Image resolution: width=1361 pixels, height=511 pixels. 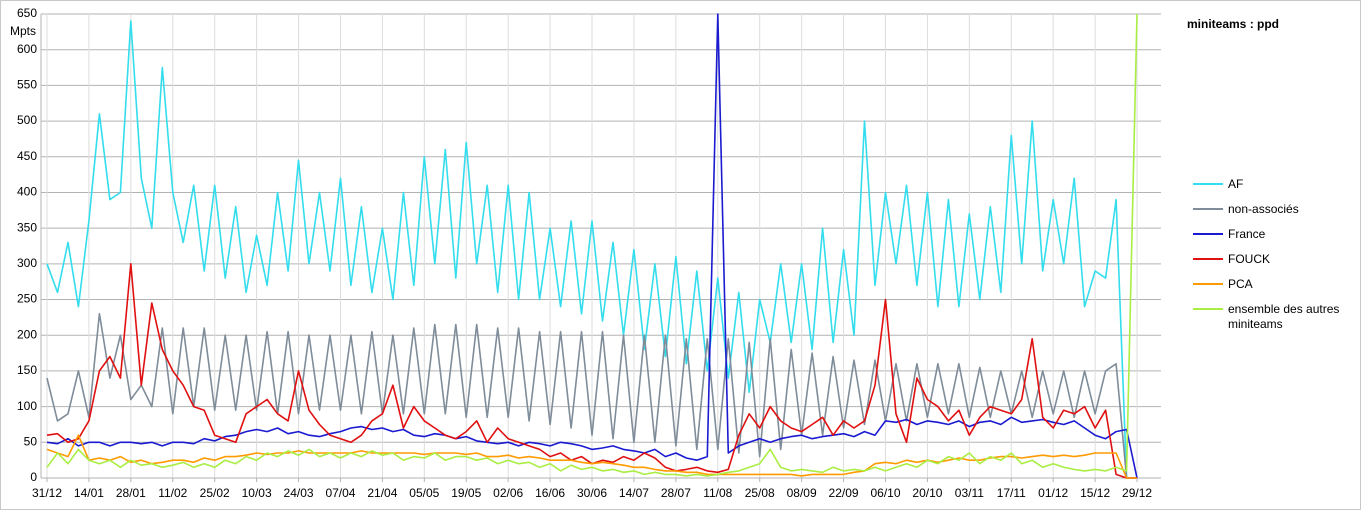 I want to click on x-tick-label: 24/03, so click(x=299, y=493).